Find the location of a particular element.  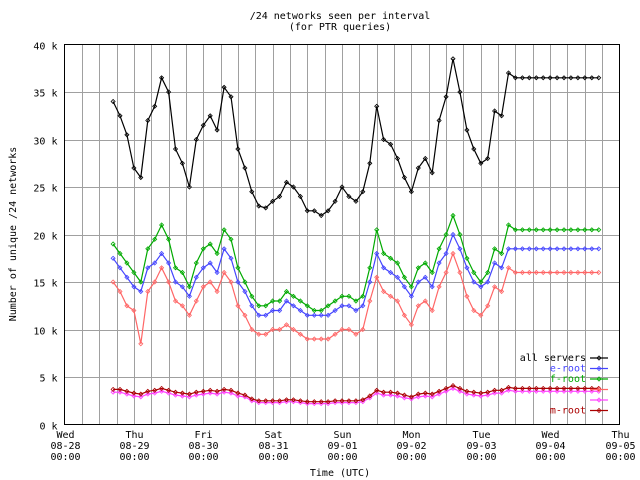

y-tick-label: 30 k is located at coordinates (45, 142).